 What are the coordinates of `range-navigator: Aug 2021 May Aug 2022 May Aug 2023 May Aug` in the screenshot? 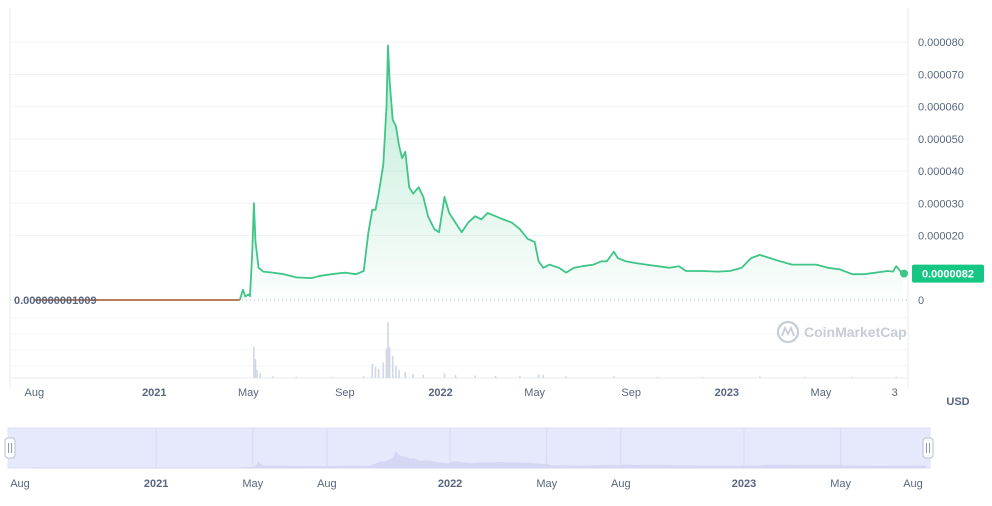 It's located at (469, 458).